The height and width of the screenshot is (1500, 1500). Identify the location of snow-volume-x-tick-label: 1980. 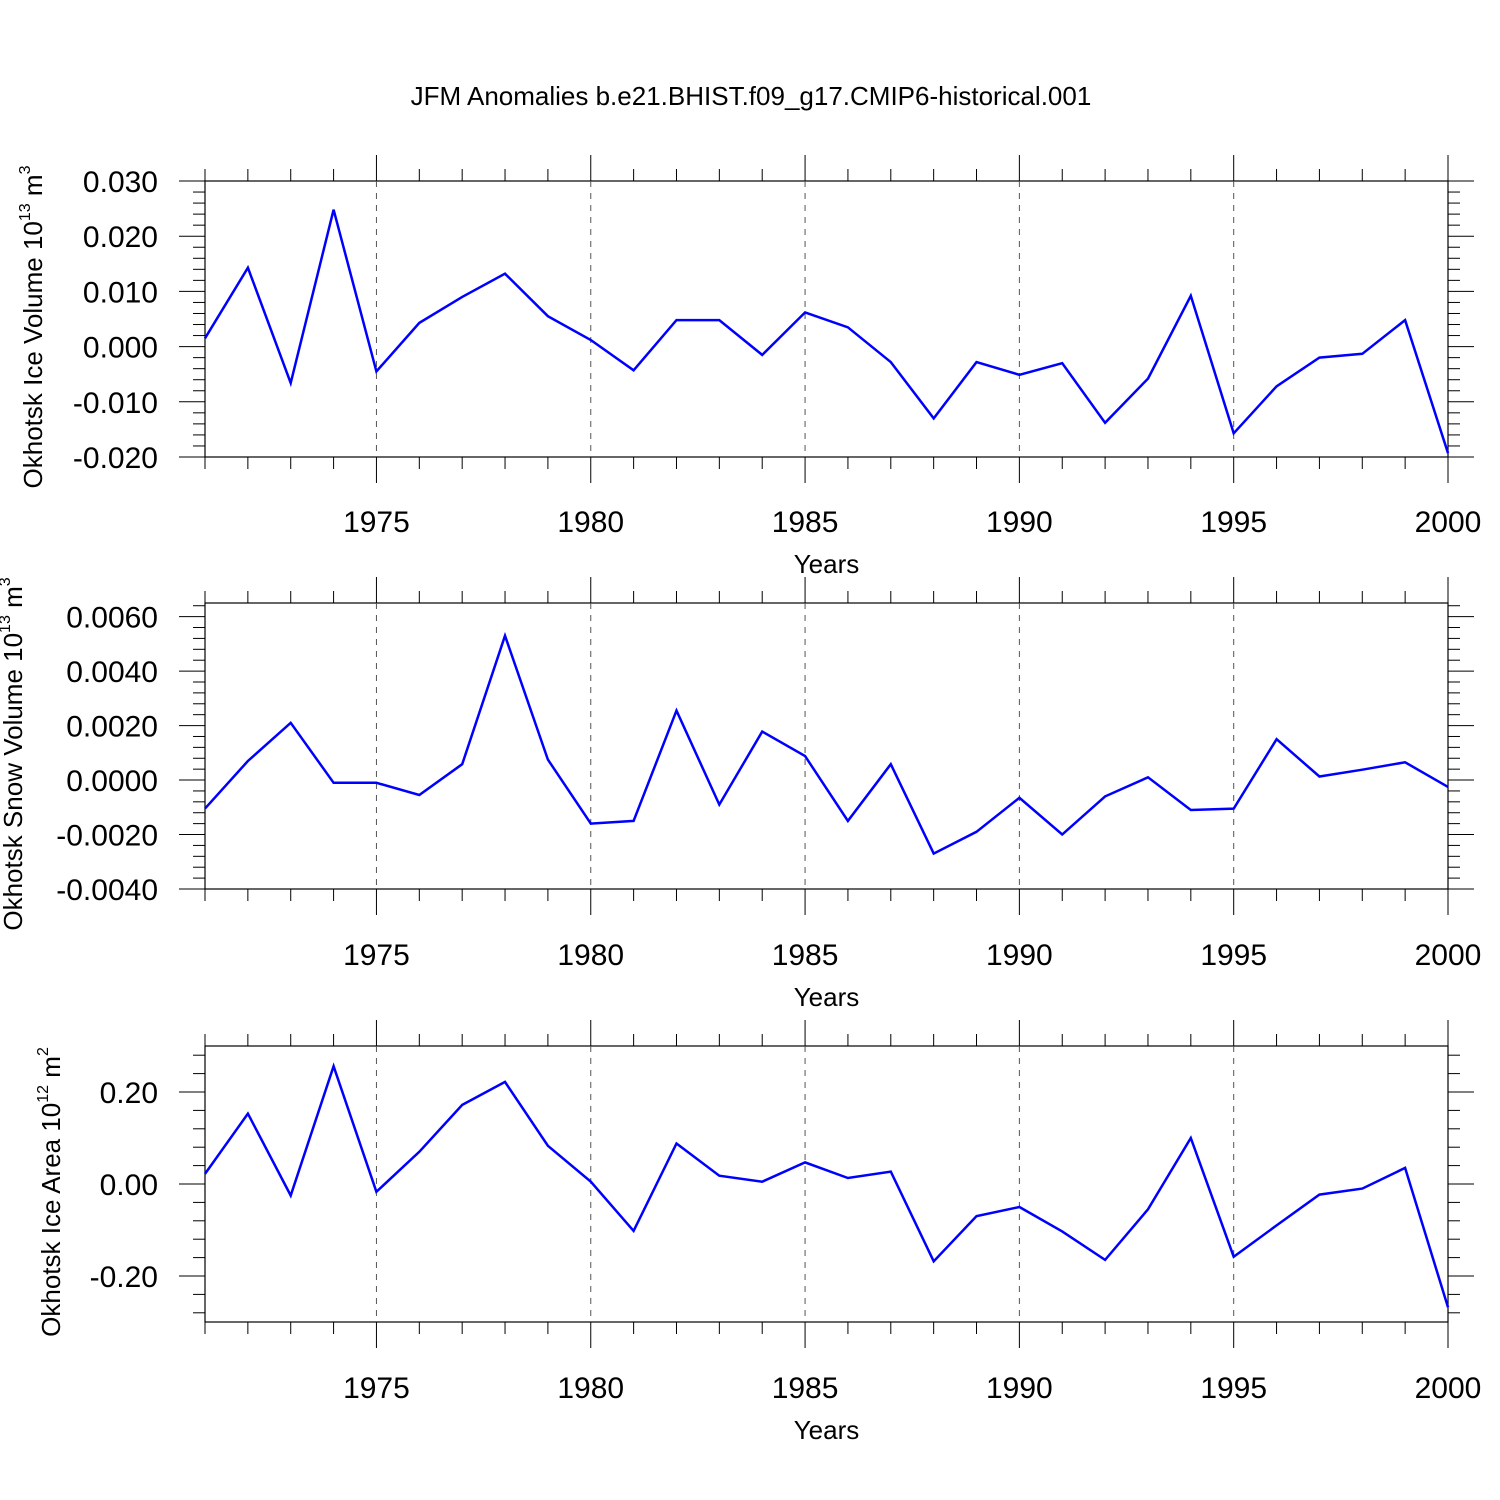
(590, 955).